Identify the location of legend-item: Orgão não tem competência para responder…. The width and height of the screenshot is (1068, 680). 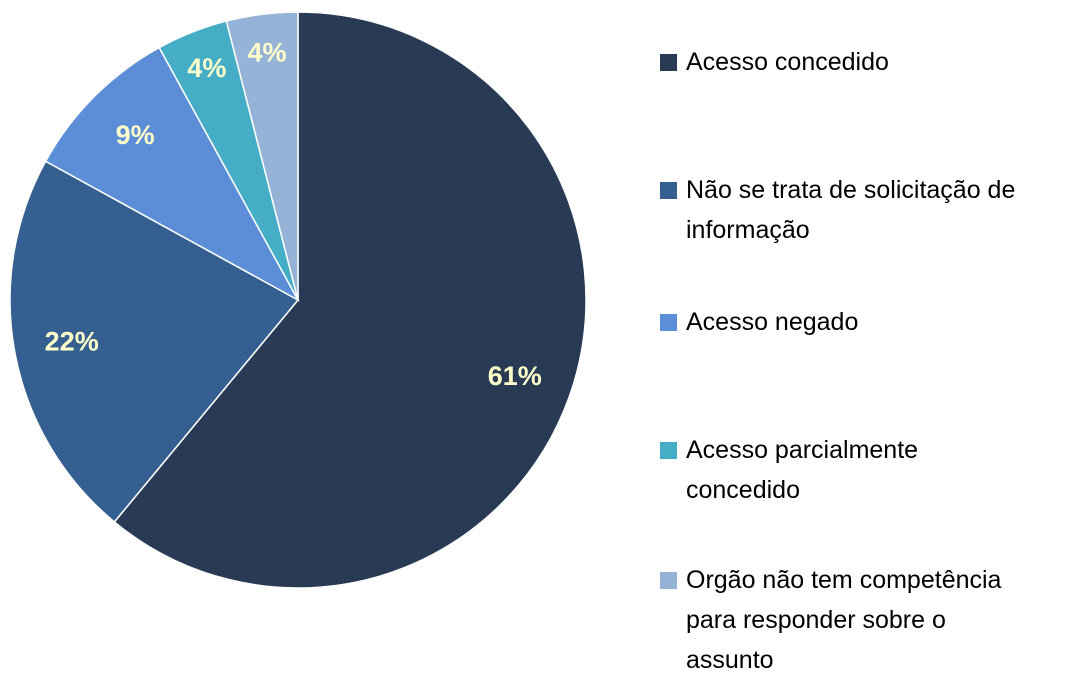
(855, 620).